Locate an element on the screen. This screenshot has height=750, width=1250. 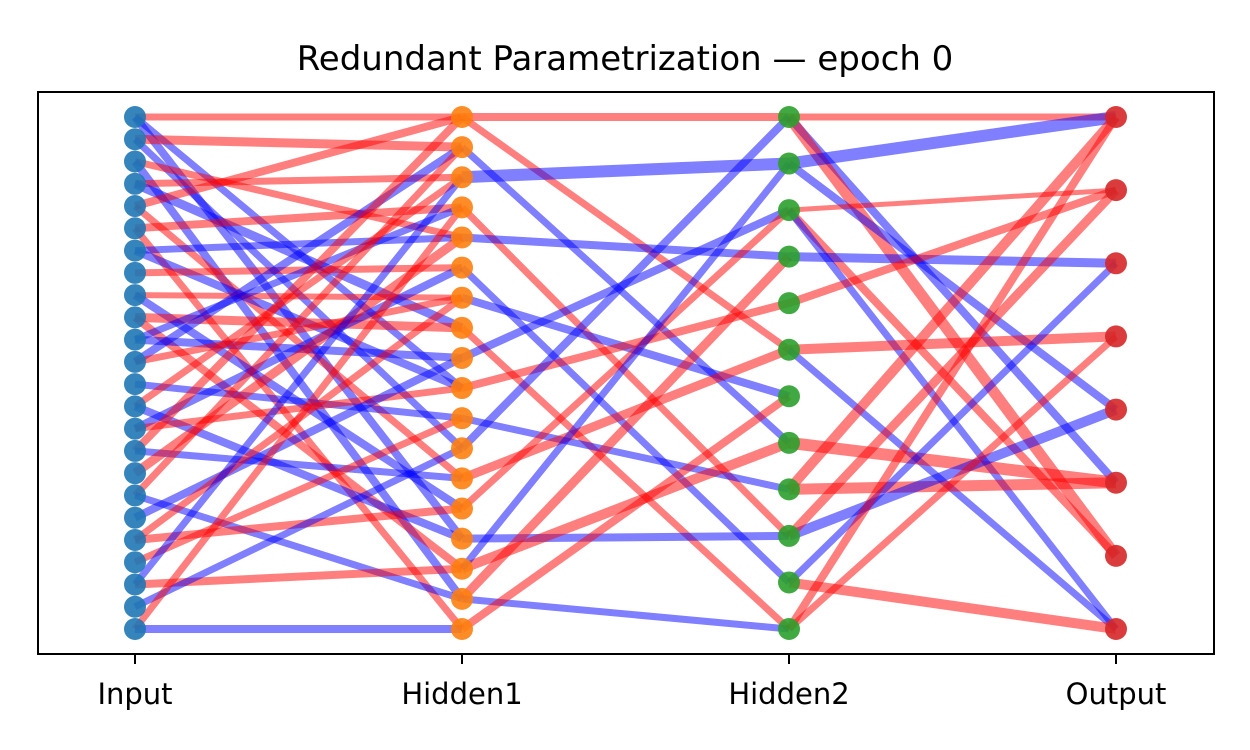
x-tick-label-hidden2: Hidden2 is located at coordinates (788, 694).